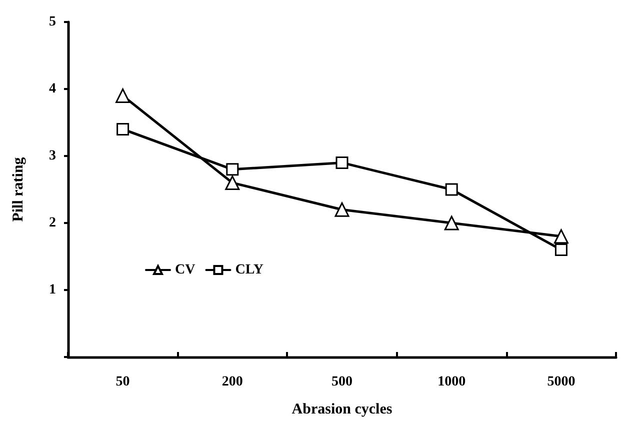  I want to click on x-tick-label: 200, so click(232, 382).